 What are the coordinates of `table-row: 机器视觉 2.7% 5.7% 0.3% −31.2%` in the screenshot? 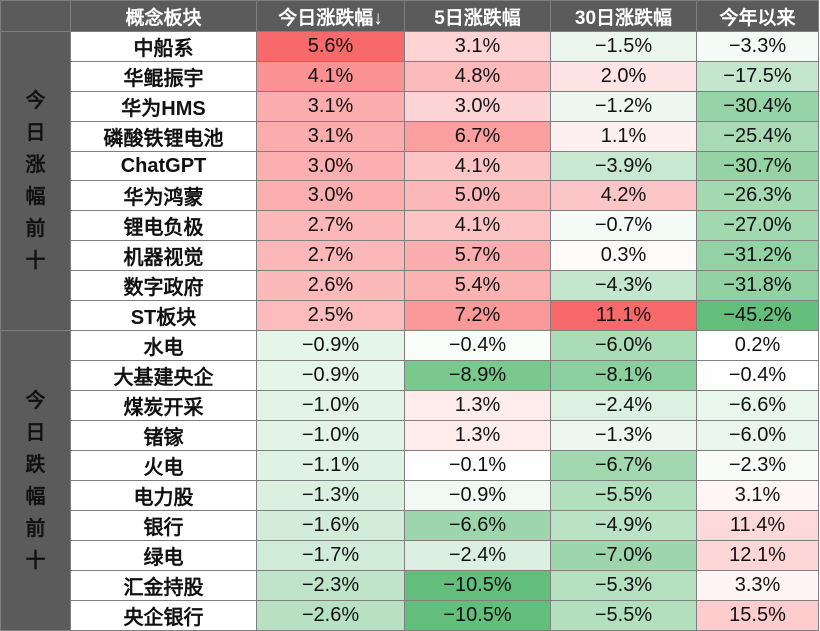 It's located at (410, 255).